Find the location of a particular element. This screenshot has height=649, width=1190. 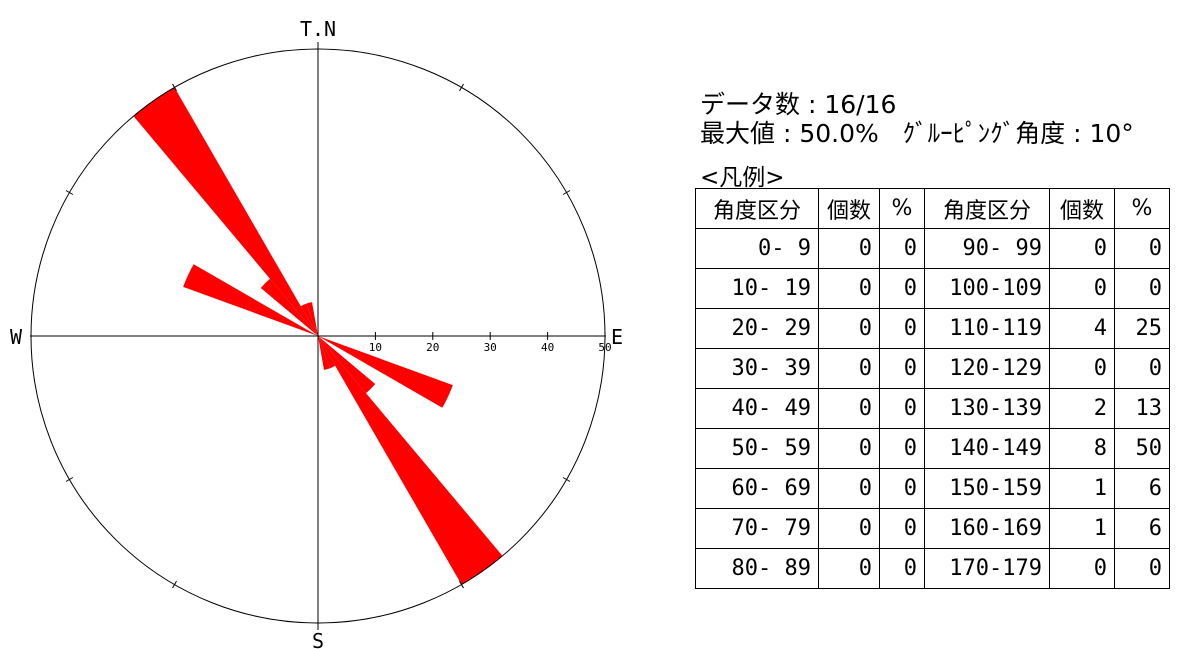

cell-angle-range: 60- 69 is located at coordinates (757, 488).